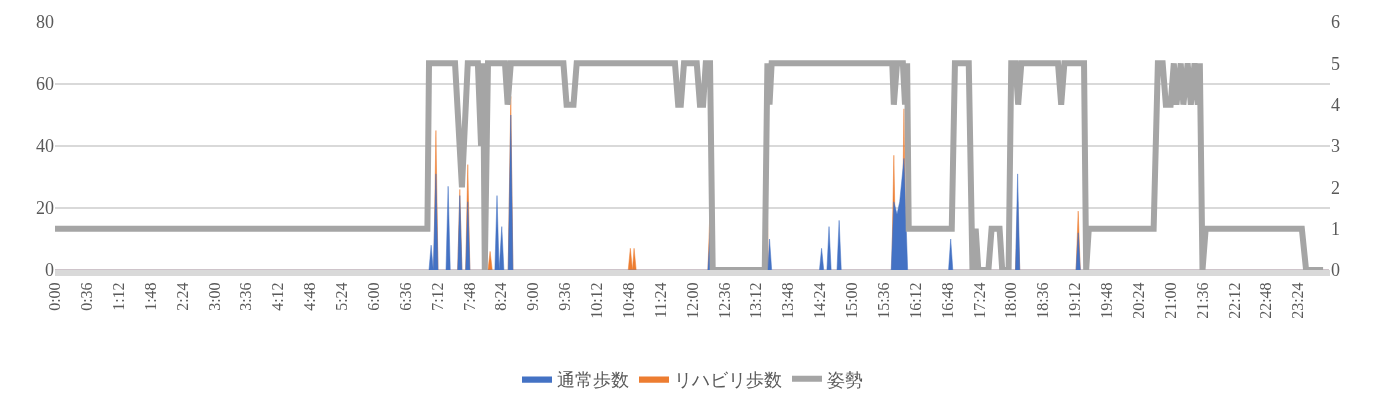 This screenshot has height=410, width=1375. I want to click on x-tick-label: 6:36, so click(405, 296).